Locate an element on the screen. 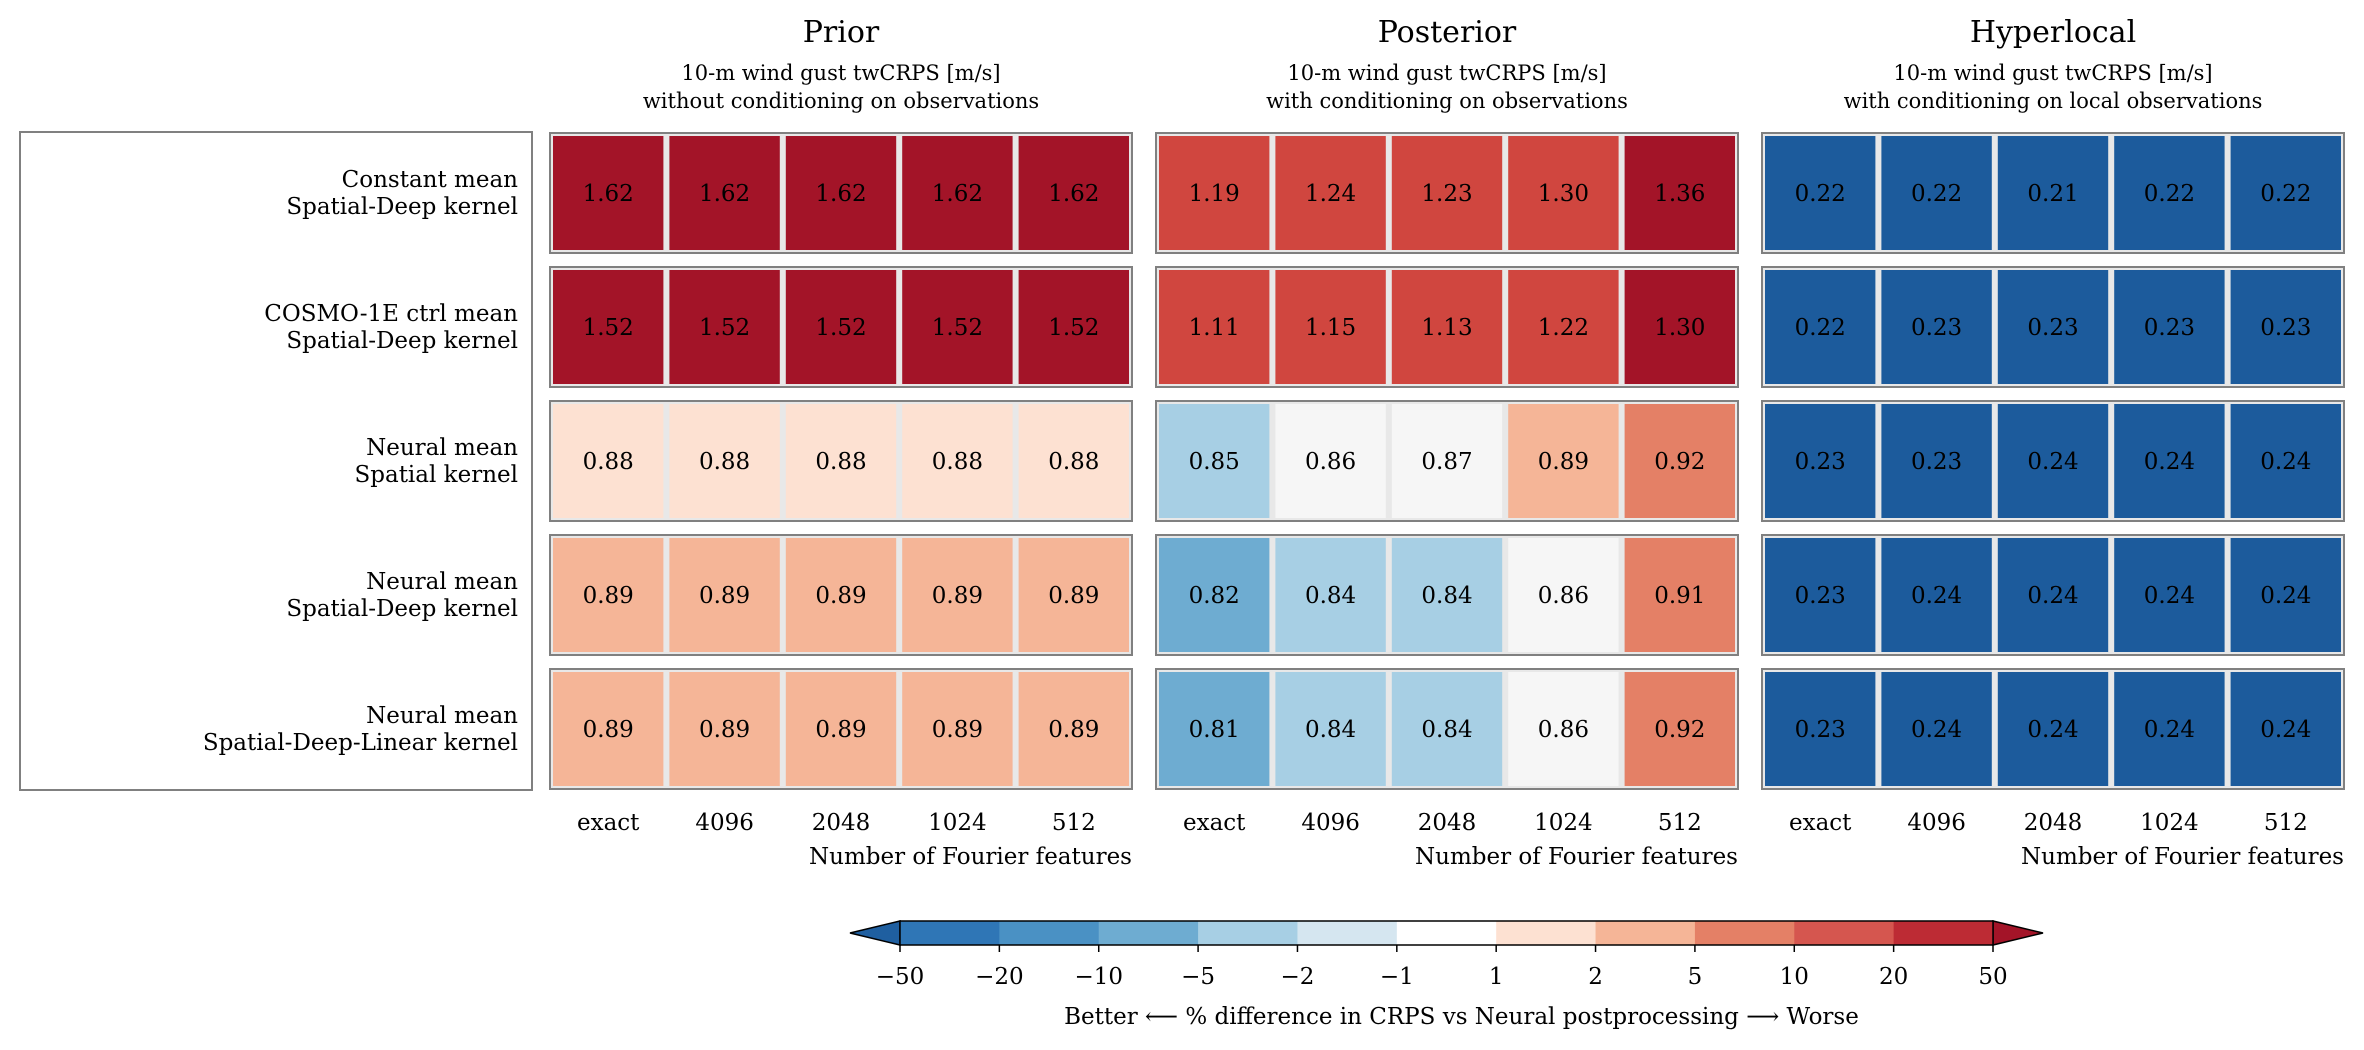  heatmap-row: 0.23 0.24 0.24 0.24 0.24 is located at coordinates (2053, 729).